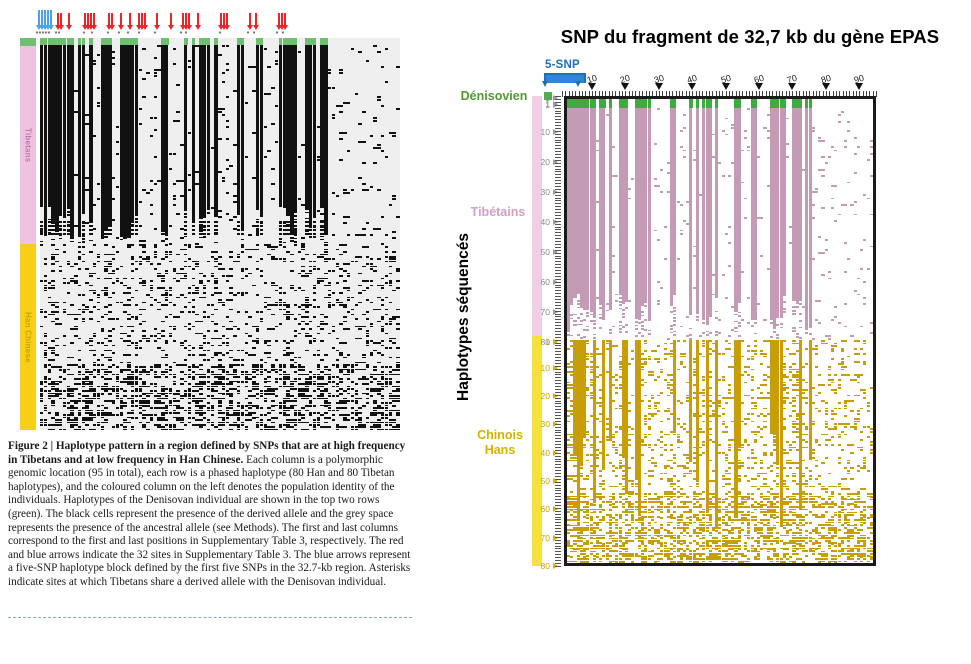 This screenshot has height=664, width=971. What do you see at coordinates (181, 34) in the screenshot?
I see `snp-asterisk: *` at bounding box center [181, 34].